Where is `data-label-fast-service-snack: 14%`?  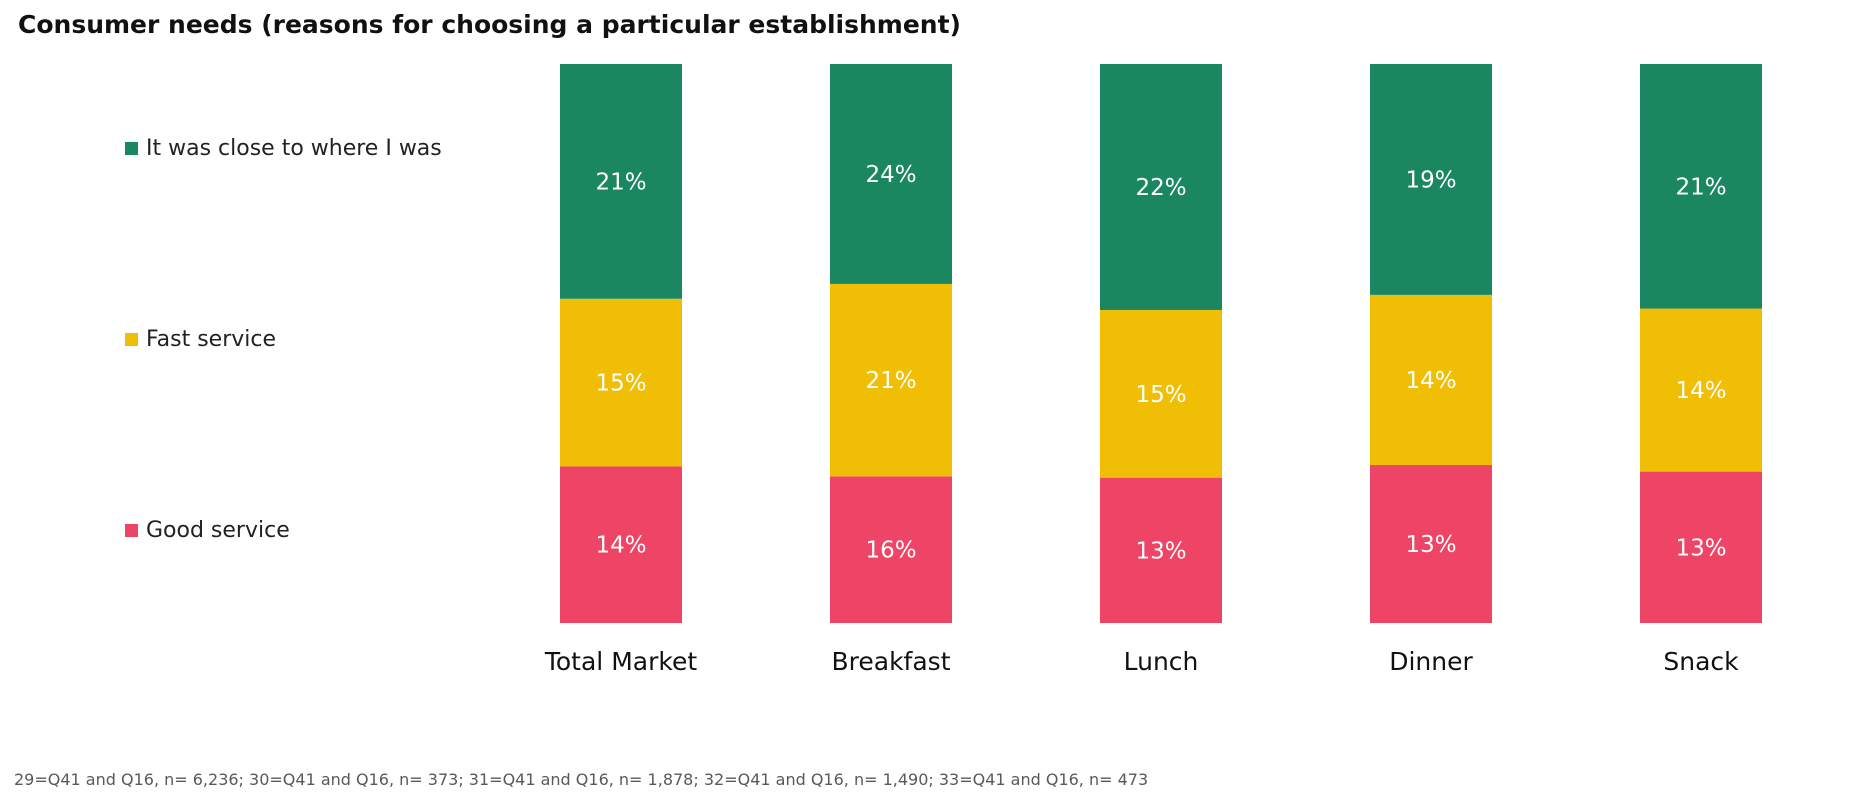
data-label-fast-service-snack: 14% is located at coordinates (1700, 391).